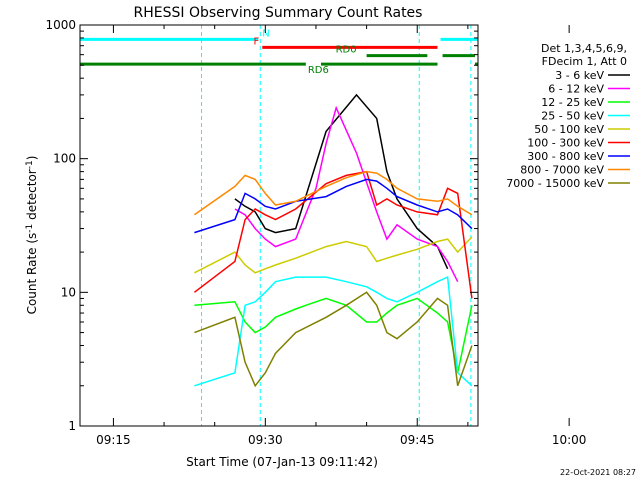 This screenshot has height=480, width=640. I want to click on legend-entry-label: 12 - 25 keV, so click(572, 102).